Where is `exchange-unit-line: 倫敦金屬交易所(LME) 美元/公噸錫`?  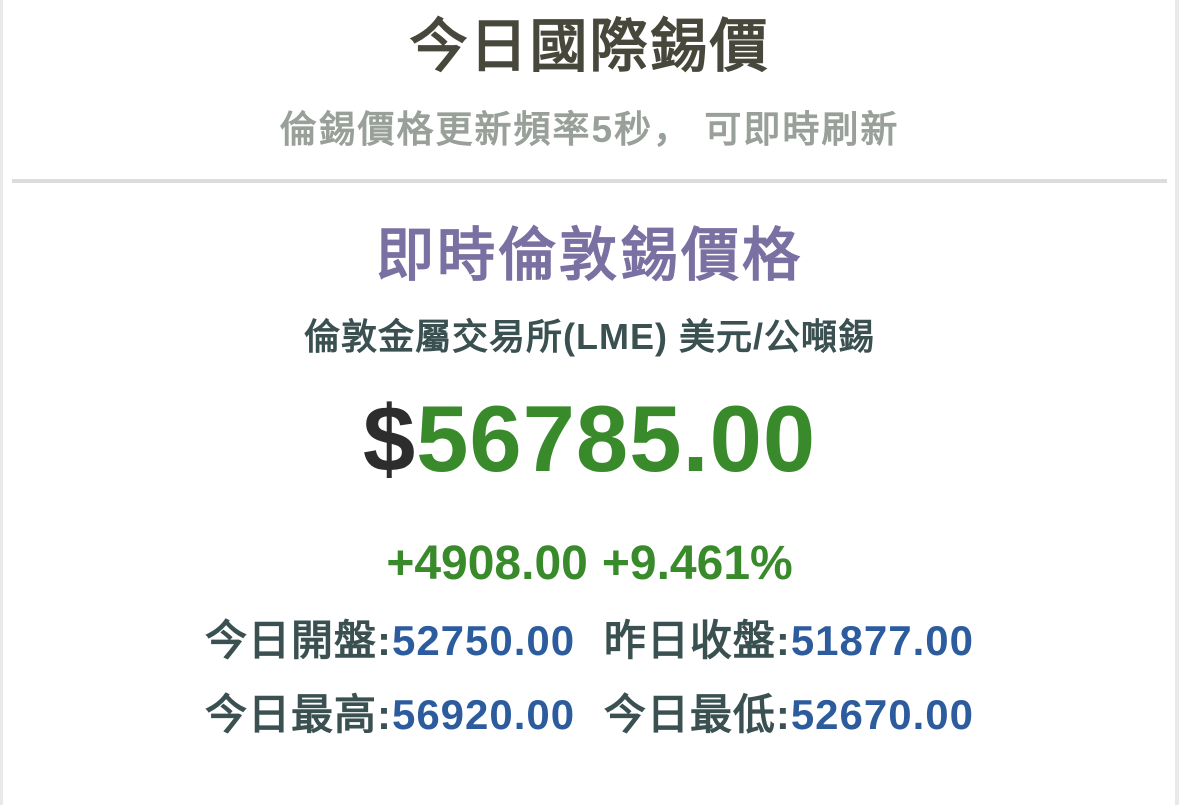 exchange-unit-line: 倫敦金屬交易所(LME) 美元/公噸錫 is located at coordinates (589, 336).